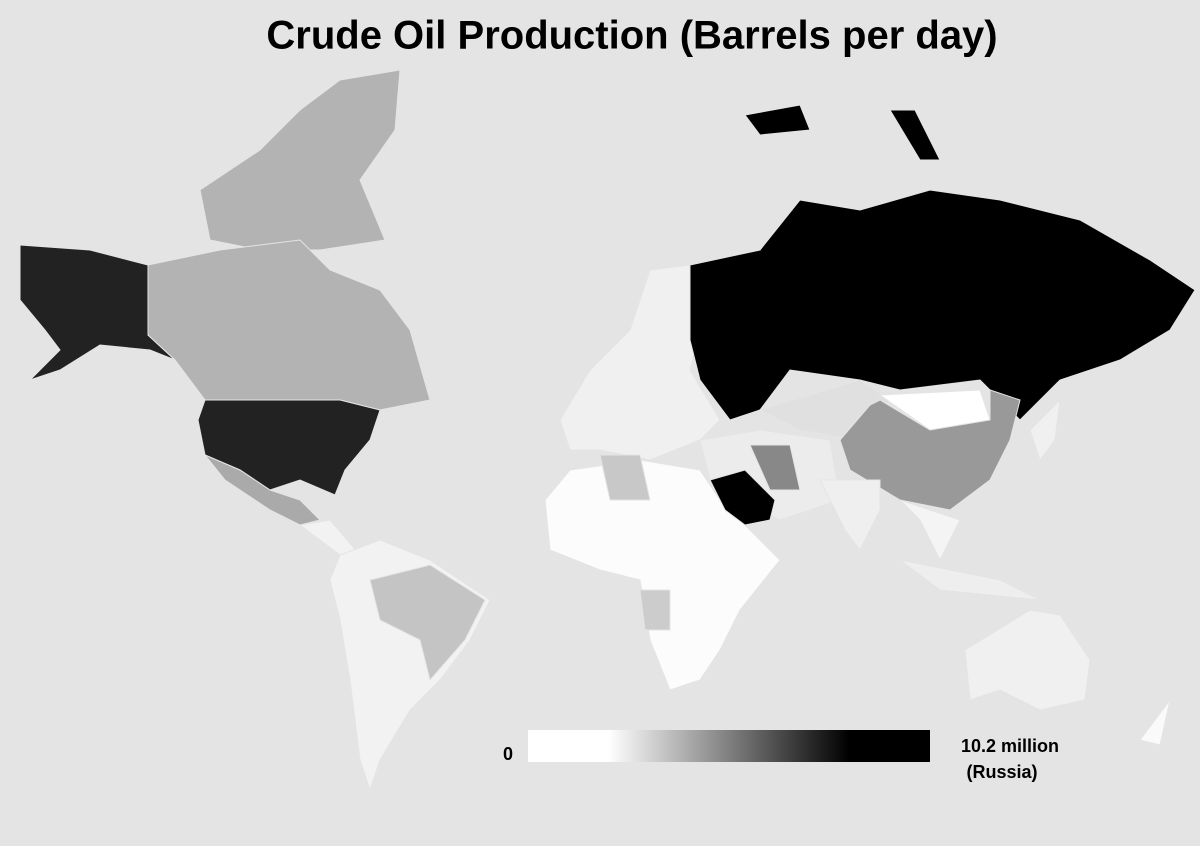 Image resolution: width=1200 pixels, height=846 pixels. What do you see at coordinates (850, 515) in the screenshot?
I see `india` at bounding box center [850, 515].